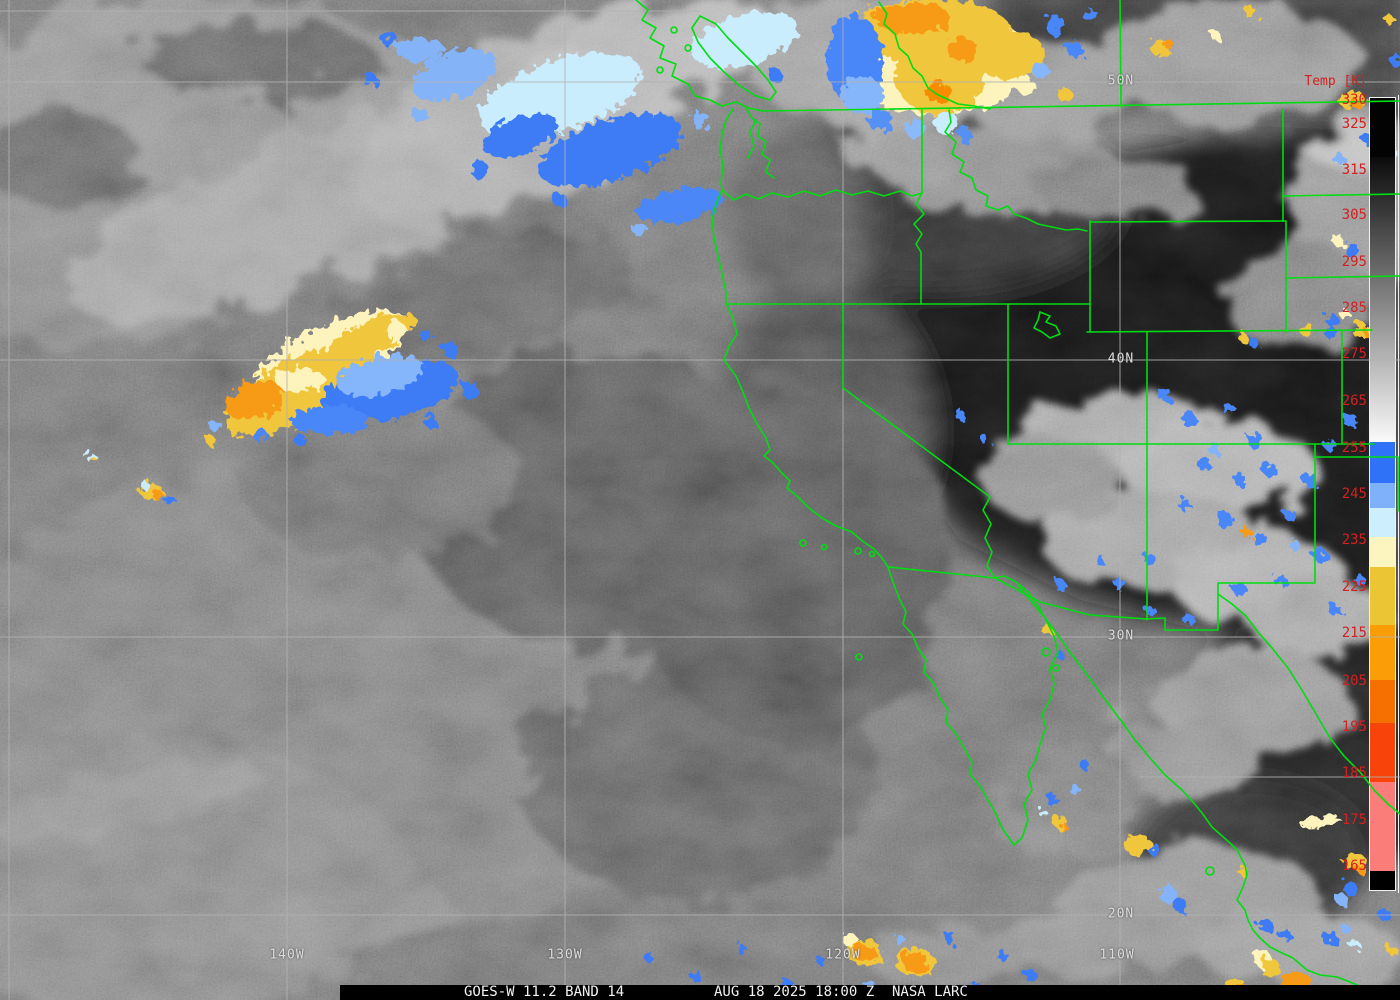  Describe the element at coordinates (794, 992) in the screenshot. I see `caption-datetime: AUG 18 2025 18:00 Z` at that location.